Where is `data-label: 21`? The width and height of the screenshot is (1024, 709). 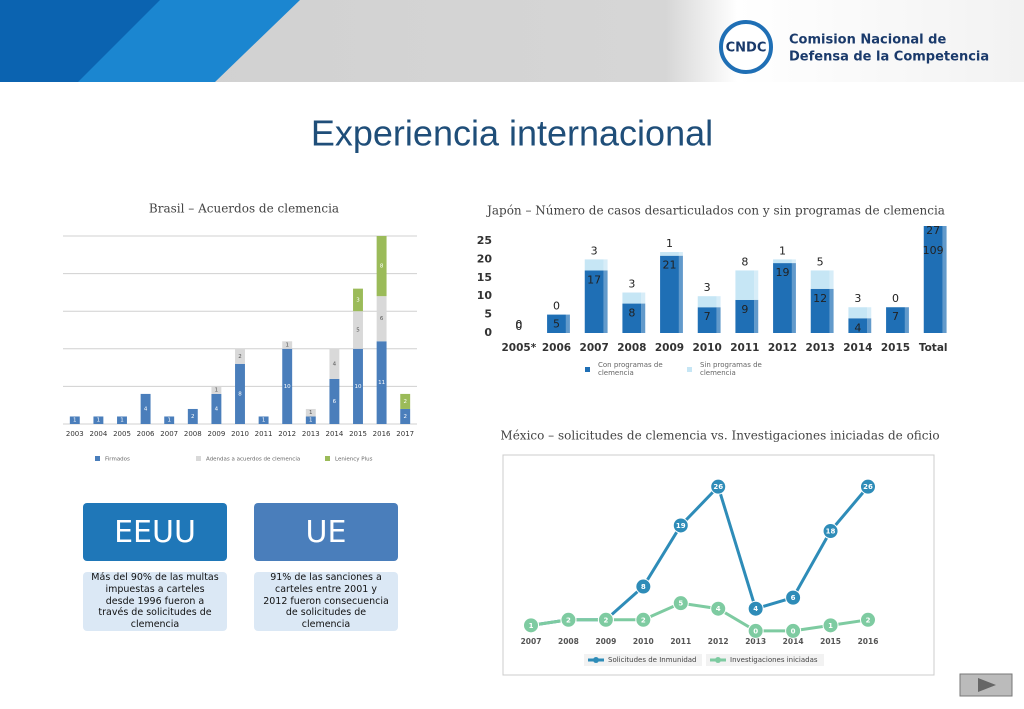
data-label: 21 is located at coordinates (670, 265).